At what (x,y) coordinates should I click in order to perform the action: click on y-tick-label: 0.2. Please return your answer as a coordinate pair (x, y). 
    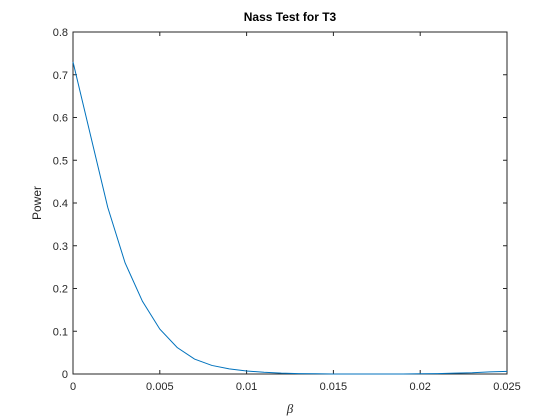
    Looking at the image, I should click on (60, 290).